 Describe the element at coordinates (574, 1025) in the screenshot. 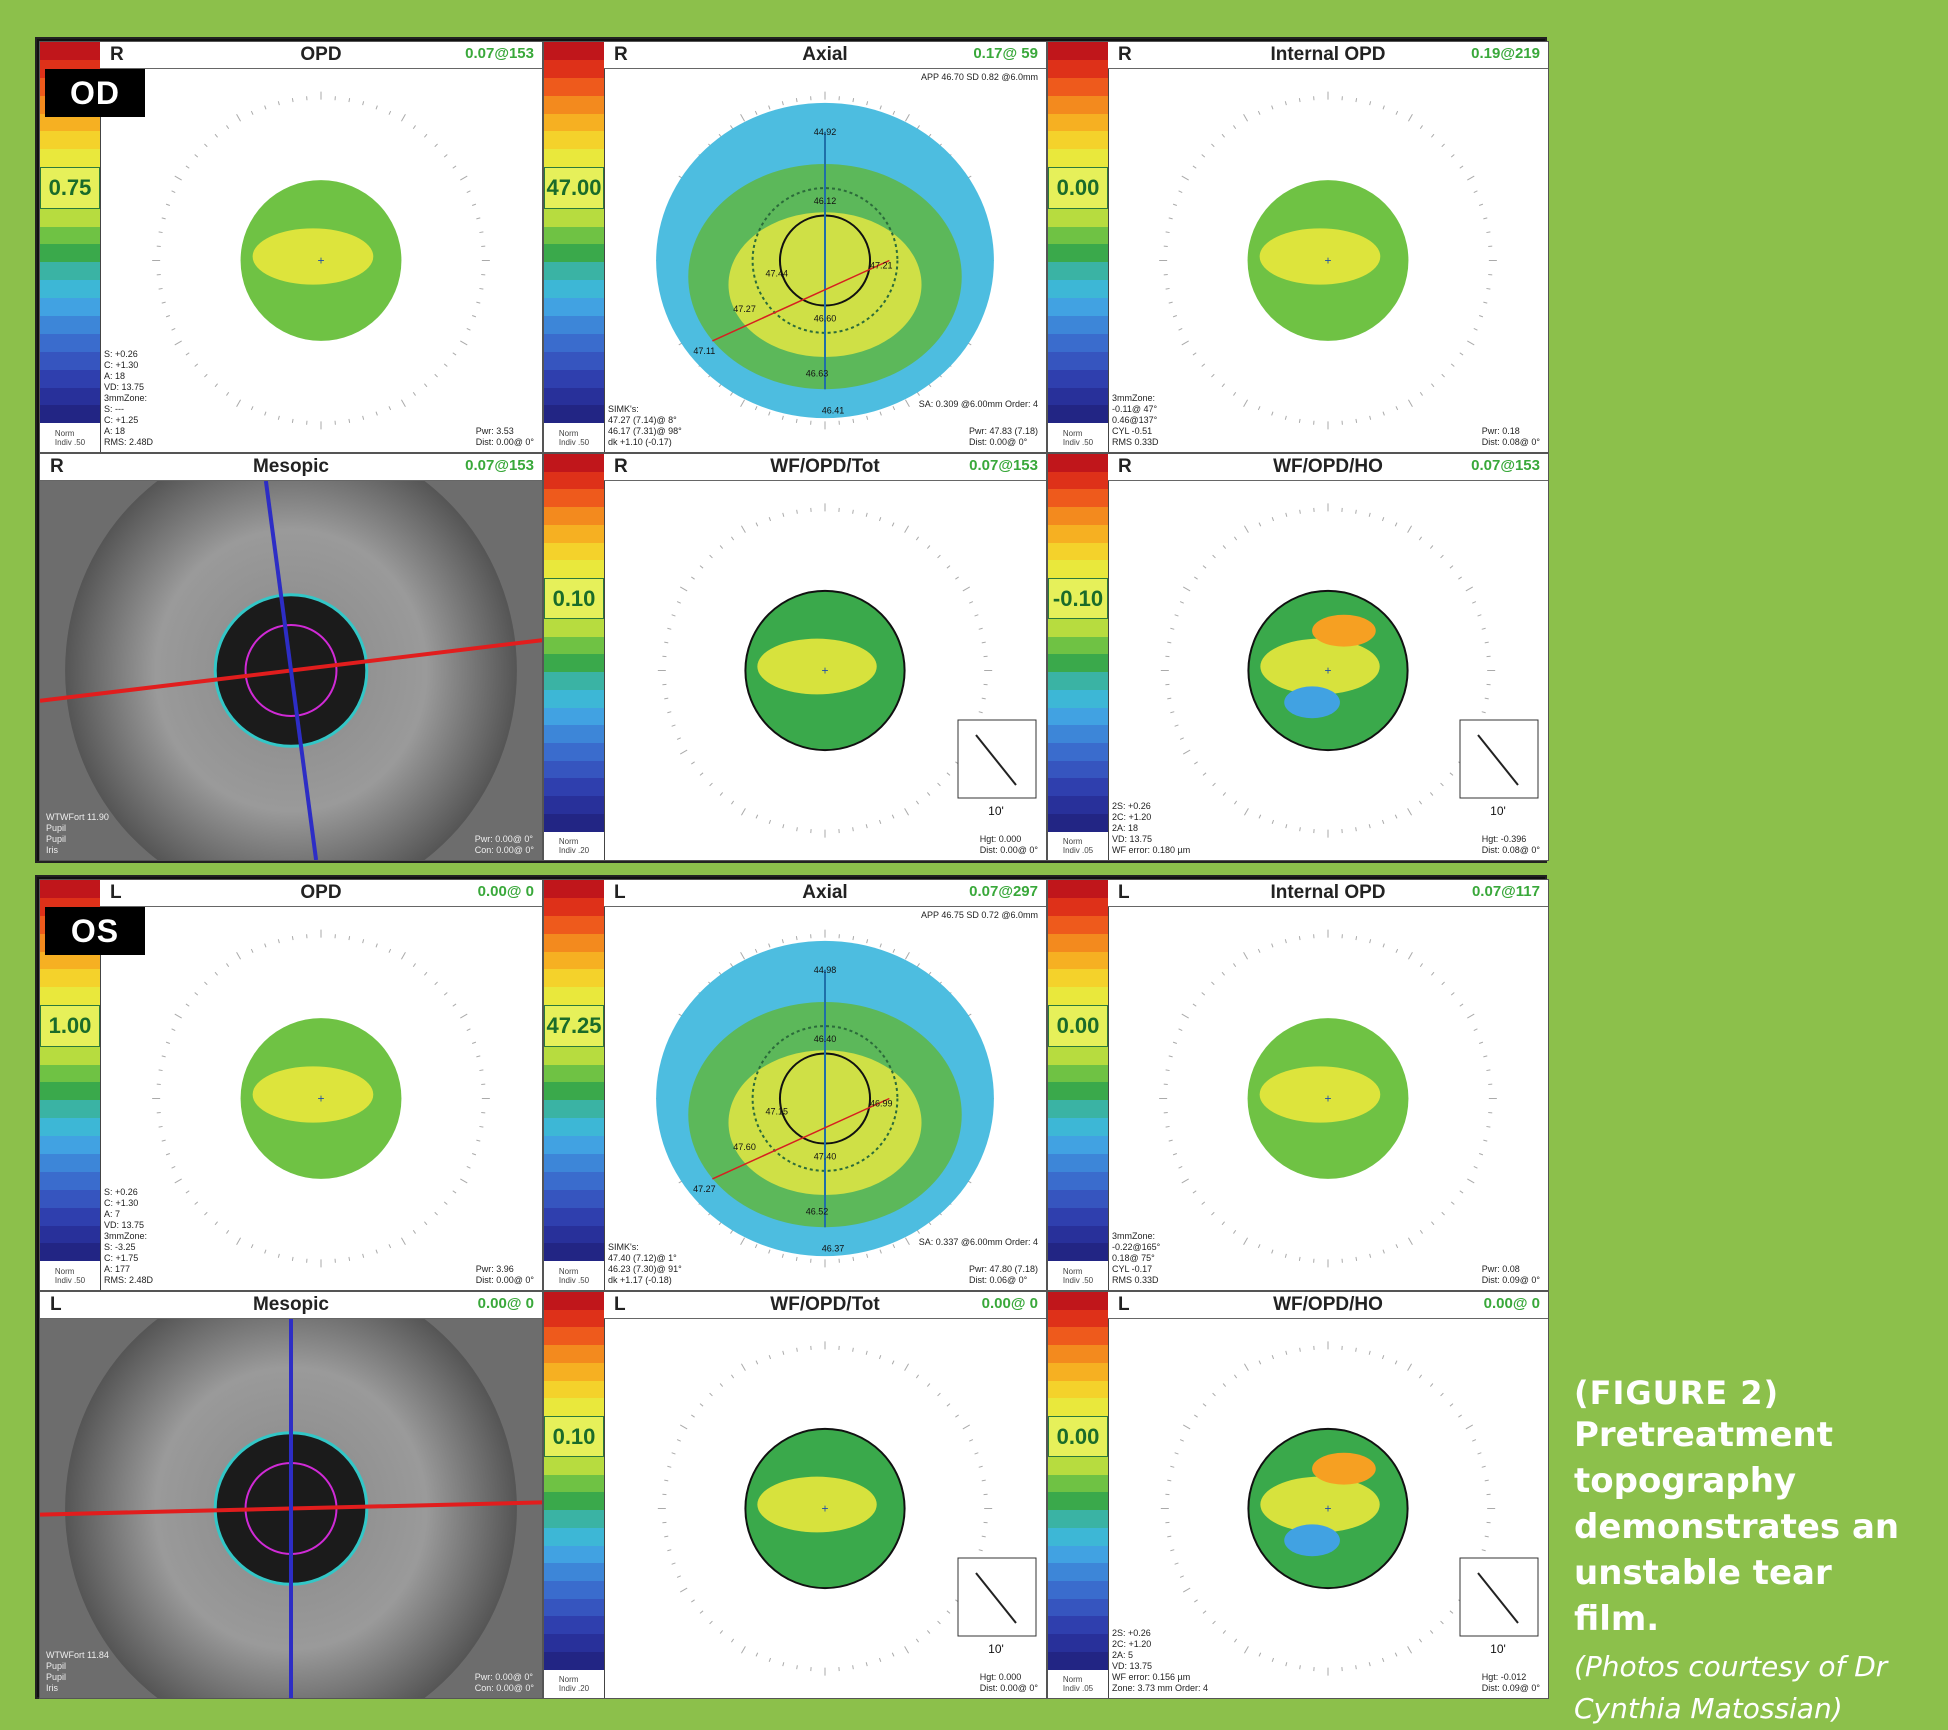

I see `scale-center-value: 47.25` at that location.